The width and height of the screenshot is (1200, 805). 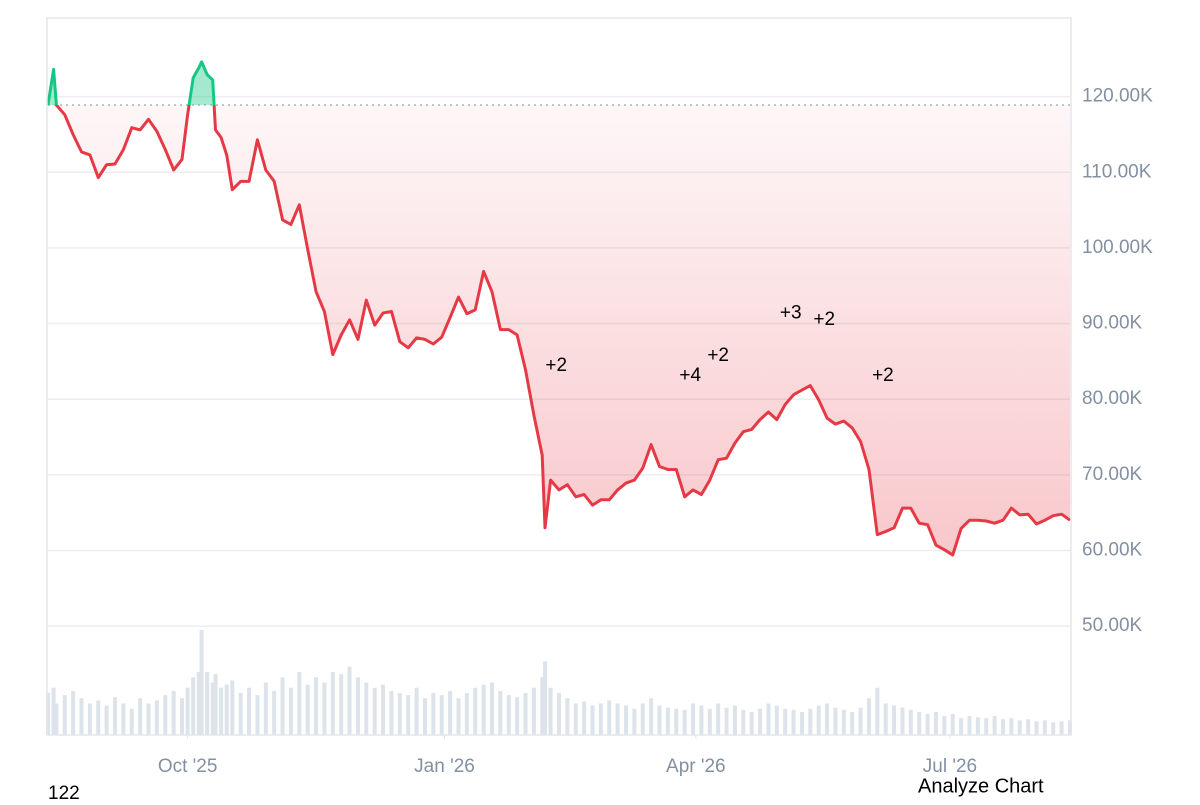 I want to click on y-tick-label: 50.00K, so click(x=1112, y=625).